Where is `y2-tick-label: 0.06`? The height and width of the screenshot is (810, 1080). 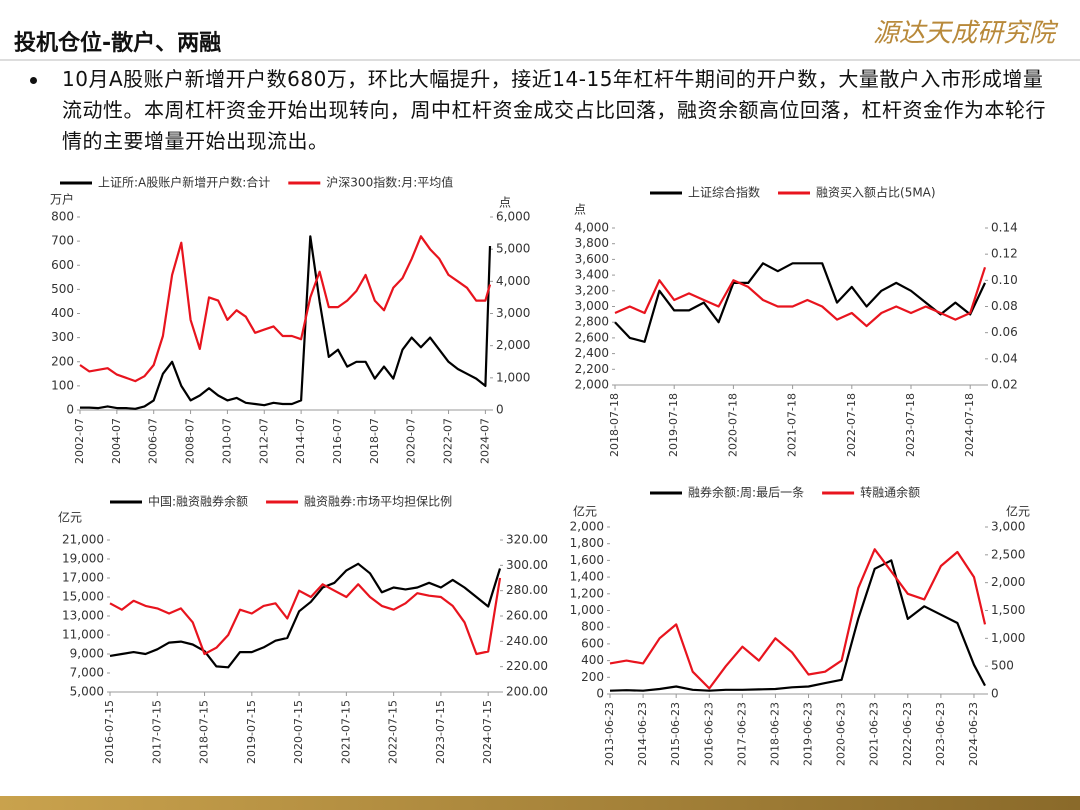 y2-tick-label: 0.06 is located at coordinates (1004, 332).